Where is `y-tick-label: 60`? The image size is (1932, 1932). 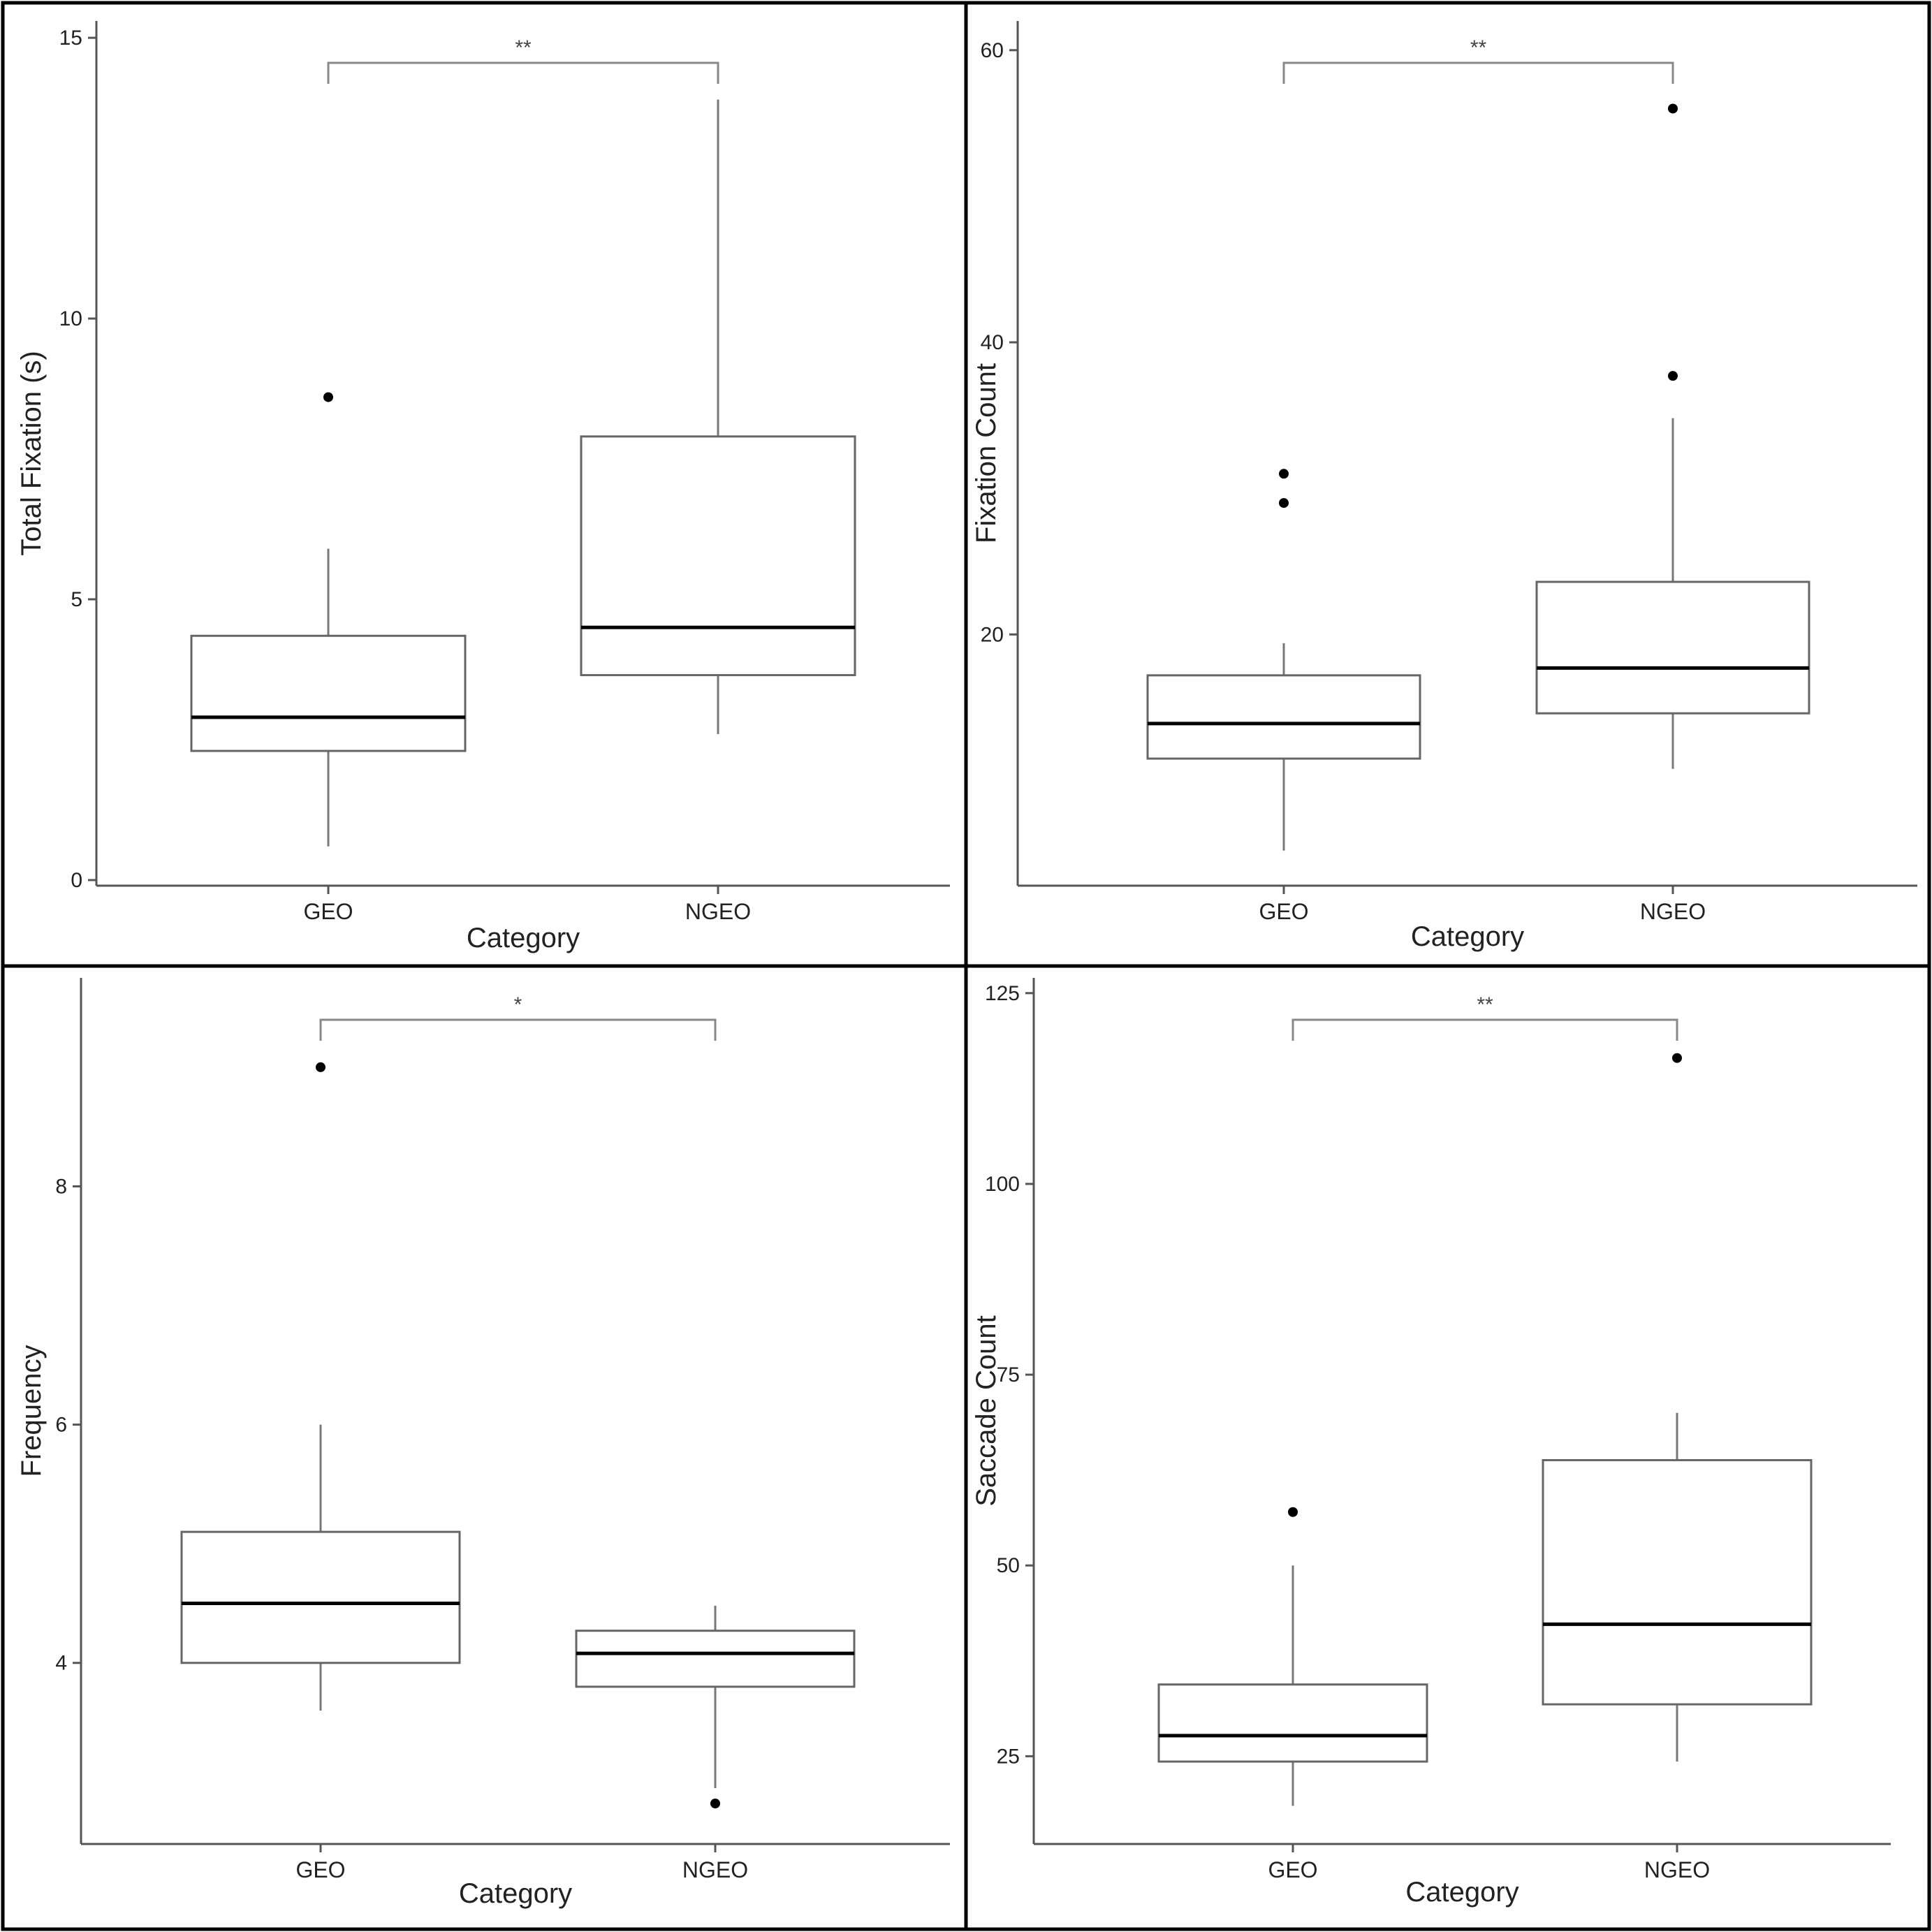
y-tick-label: 60 is located at coordinates (992, 50).